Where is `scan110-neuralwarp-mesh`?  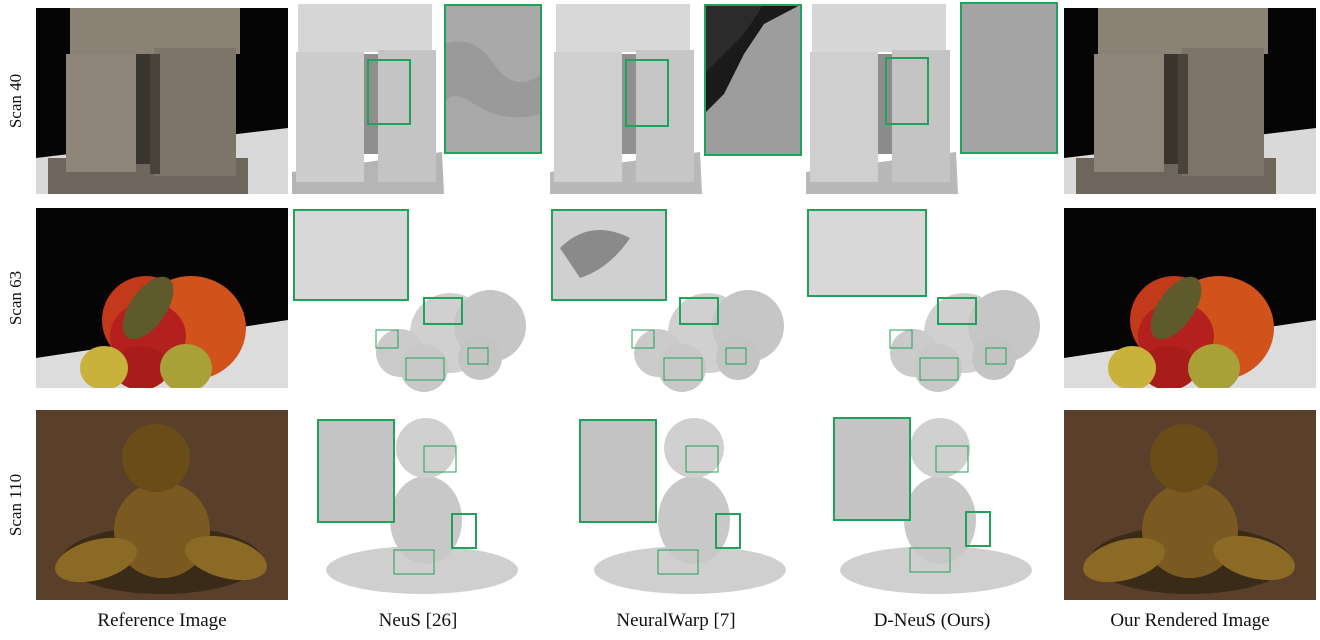
scan110-neuralwarp-mesh is located at coordinates (676, 505).